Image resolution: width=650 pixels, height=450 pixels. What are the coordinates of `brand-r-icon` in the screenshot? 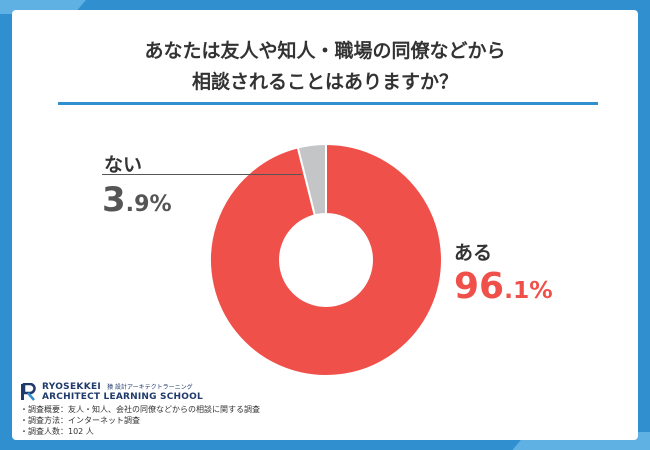 It's located at (28, 392).